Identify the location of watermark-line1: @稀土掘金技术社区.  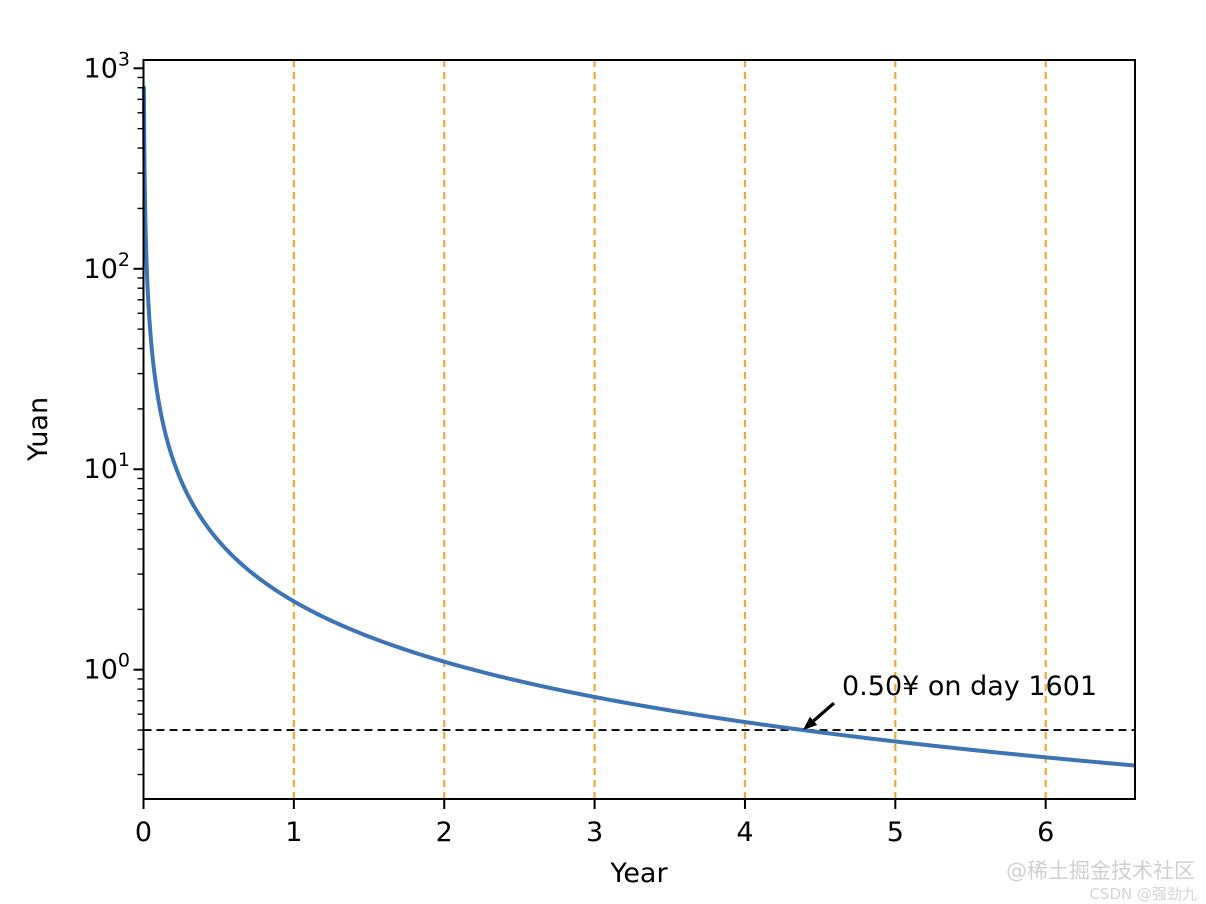
(1100, 871).